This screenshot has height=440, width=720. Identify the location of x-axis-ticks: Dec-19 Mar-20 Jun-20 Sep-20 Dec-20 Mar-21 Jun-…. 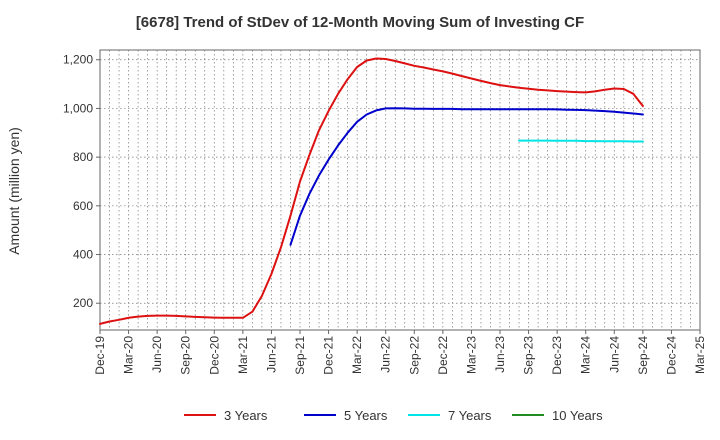
(400, 352).